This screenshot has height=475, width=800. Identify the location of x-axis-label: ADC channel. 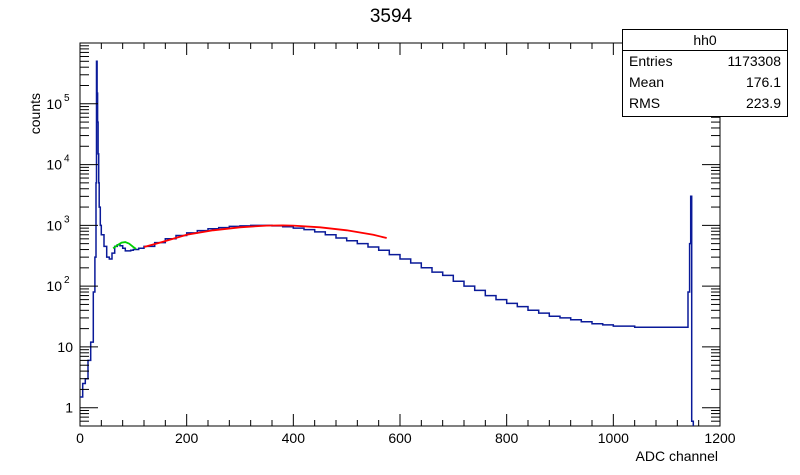
(677, 456).